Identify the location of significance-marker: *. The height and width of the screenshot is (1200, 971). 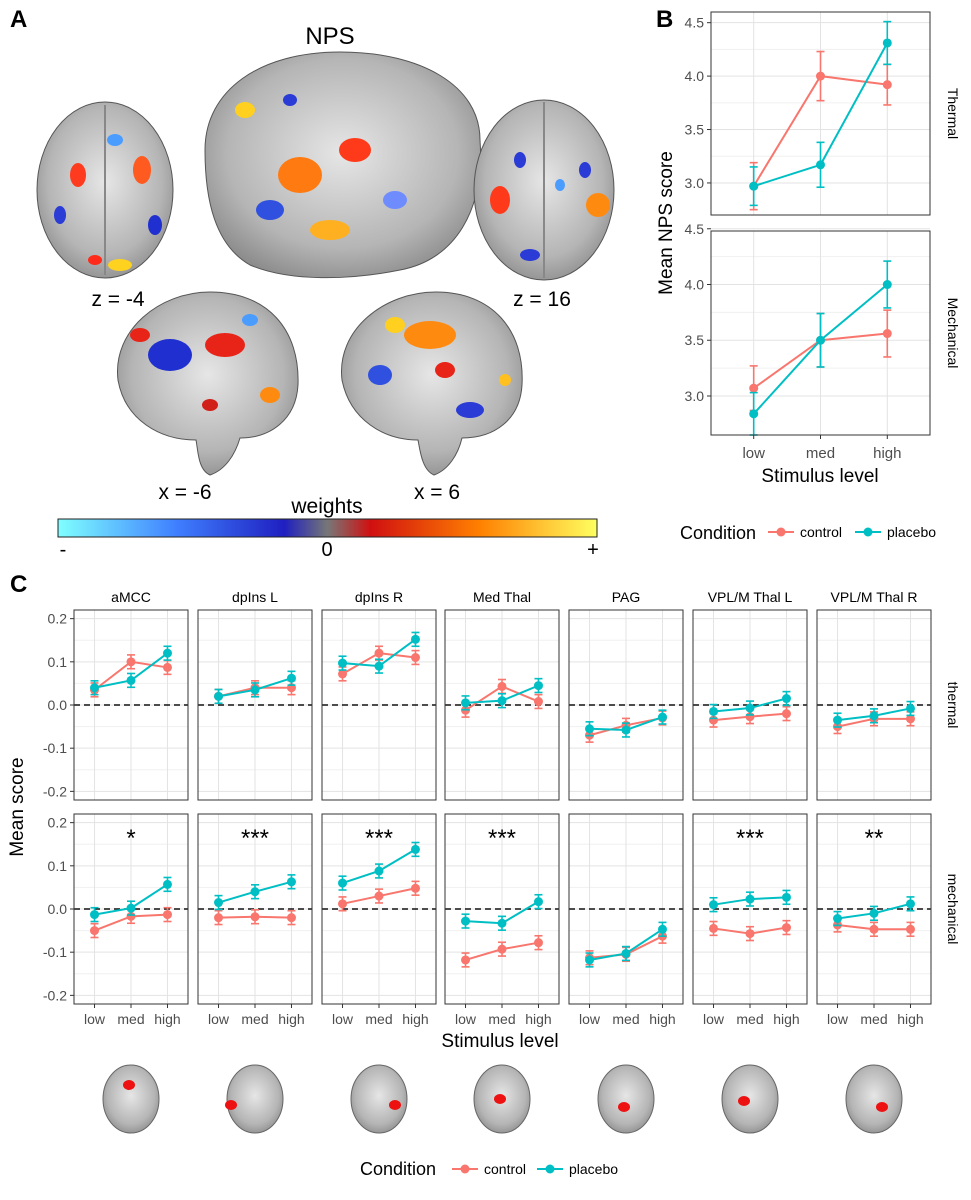
(130, 838).